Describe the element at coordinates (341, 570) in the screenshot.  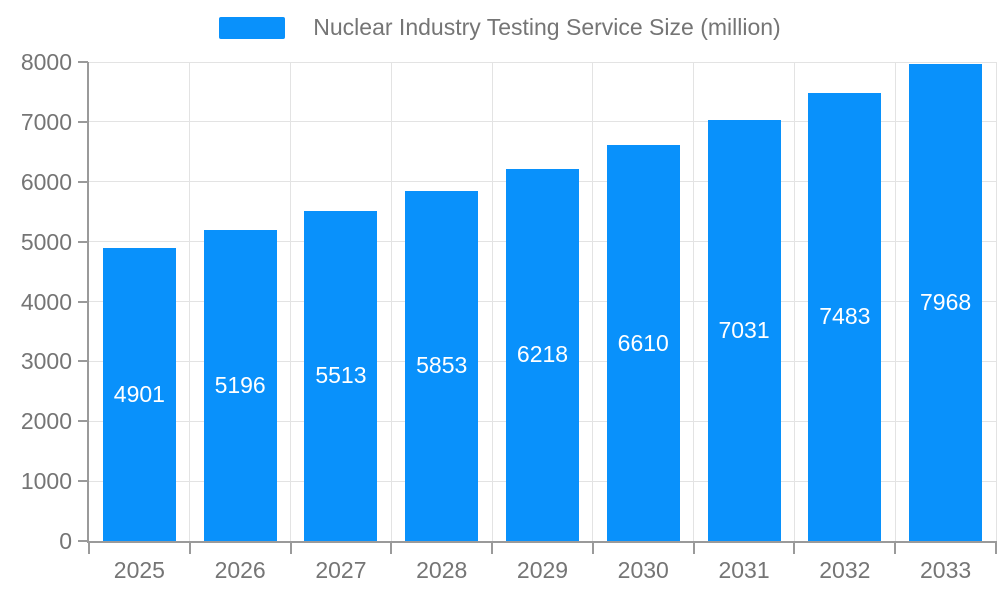
I see `x-axis-label: 2027` at that location.